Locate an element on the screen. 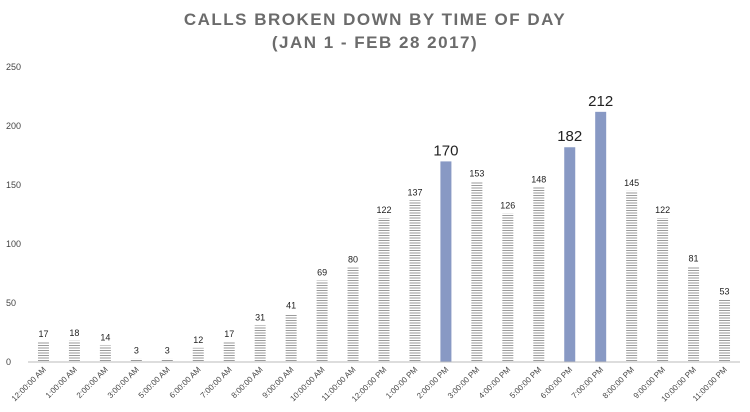 Image resolution: width=750 pixels, height=412 pixels. x-tick-label: 5:00:00 PM is located at coordinates (526, 383).